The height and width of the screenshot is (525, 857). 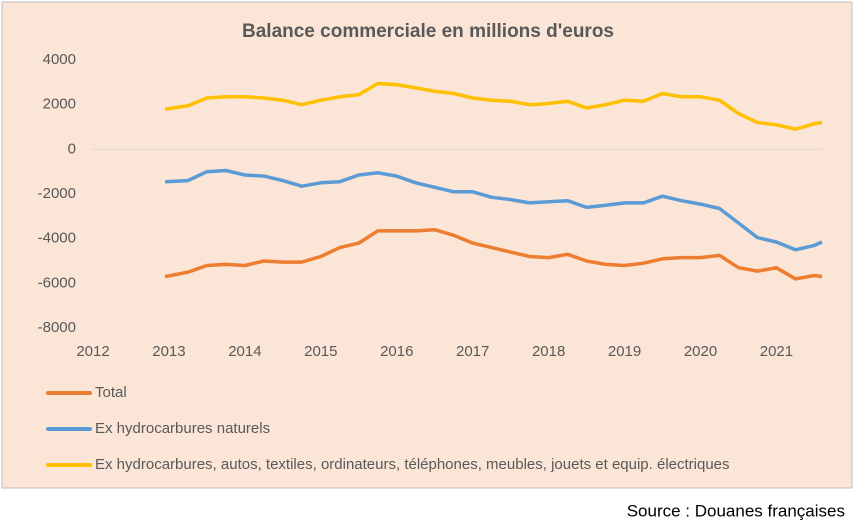 I want to click on x-tick-label: 2014, so click(x=244, y=351).